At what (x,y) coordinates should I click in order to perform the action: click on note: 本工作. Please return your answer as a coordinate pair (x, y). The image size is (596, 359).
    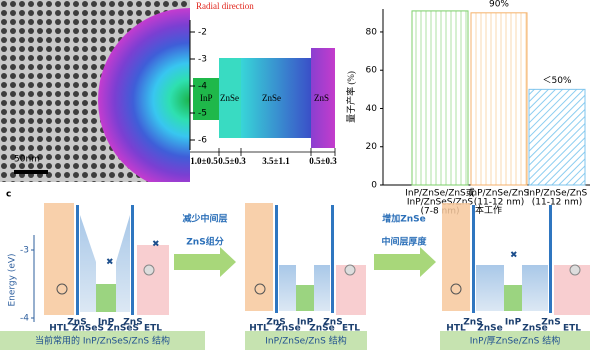
    Looking at the image, I should click on (488, 209).